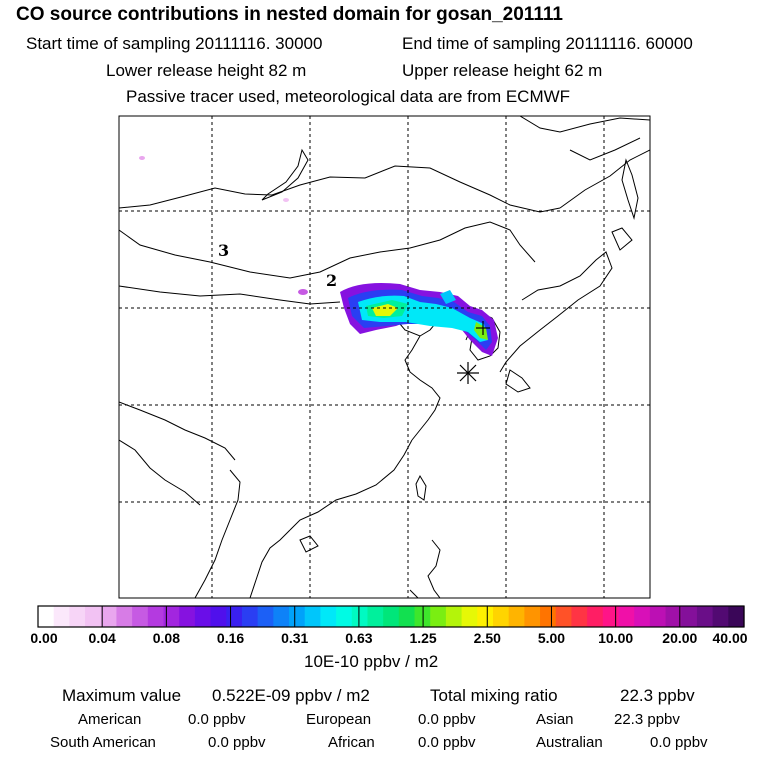 The height and width of the screenshot is (768, 768). What do you see at coordinates (547, 43) in the screenshot?
I see `end-time-text: End time of sampling 20111116. 60000` at bounding box center [547, 43].